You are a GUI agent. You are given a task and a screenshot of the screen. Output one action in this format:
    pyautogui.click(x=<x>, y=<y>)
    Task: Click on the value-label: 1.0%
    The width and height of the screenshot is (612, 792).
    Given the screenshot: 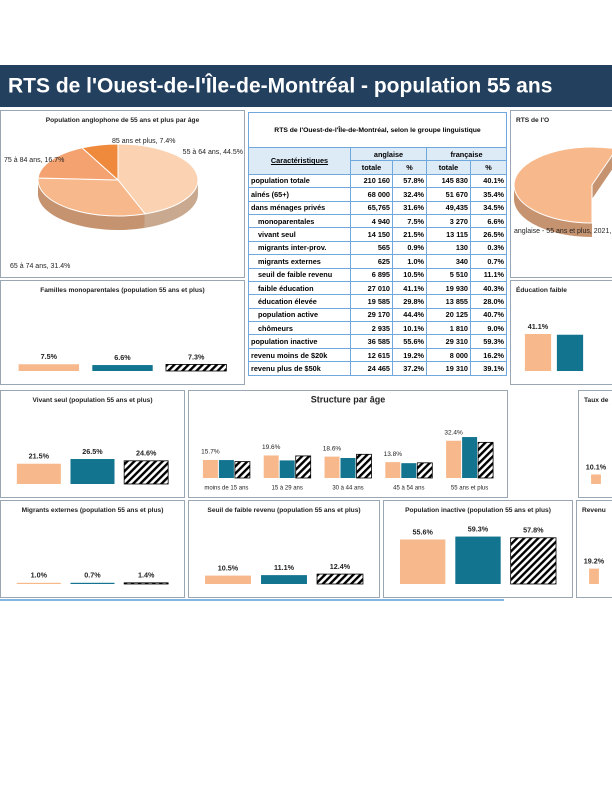 What is the action you would take?
    pyautogui.click(x=39, y=575)
    